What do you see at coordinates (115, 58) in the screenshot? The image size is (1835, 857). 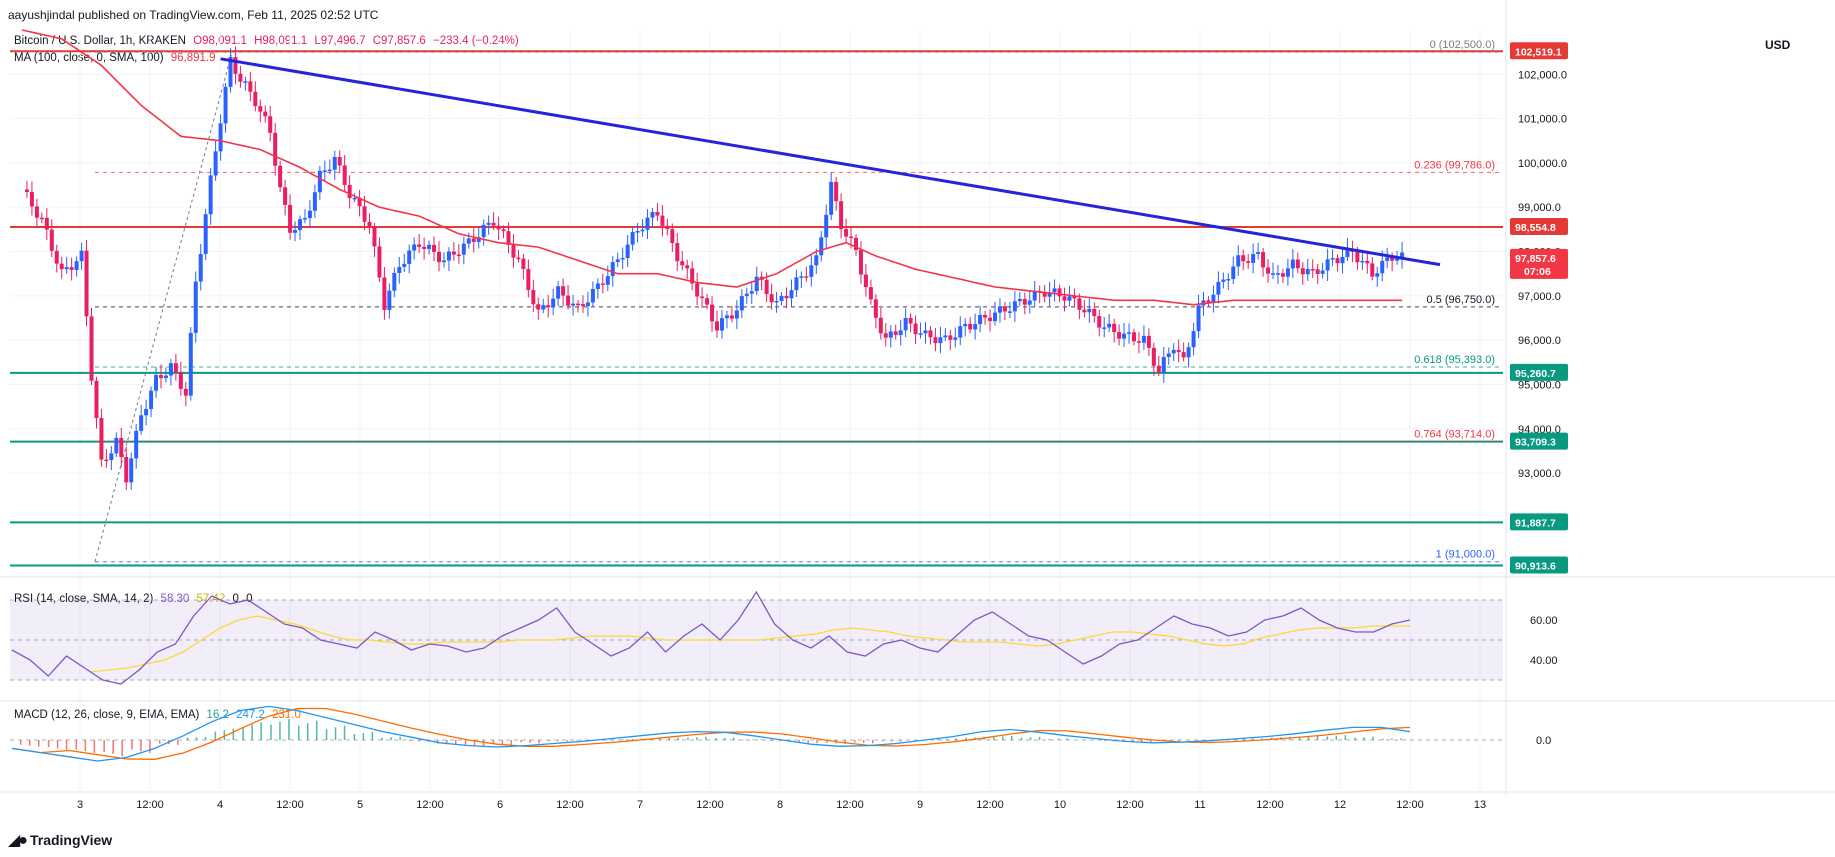 I see `ma-legend: MA (100, close, 0, SMA, 100) 96,891.9` at bounding box center [115, 58].